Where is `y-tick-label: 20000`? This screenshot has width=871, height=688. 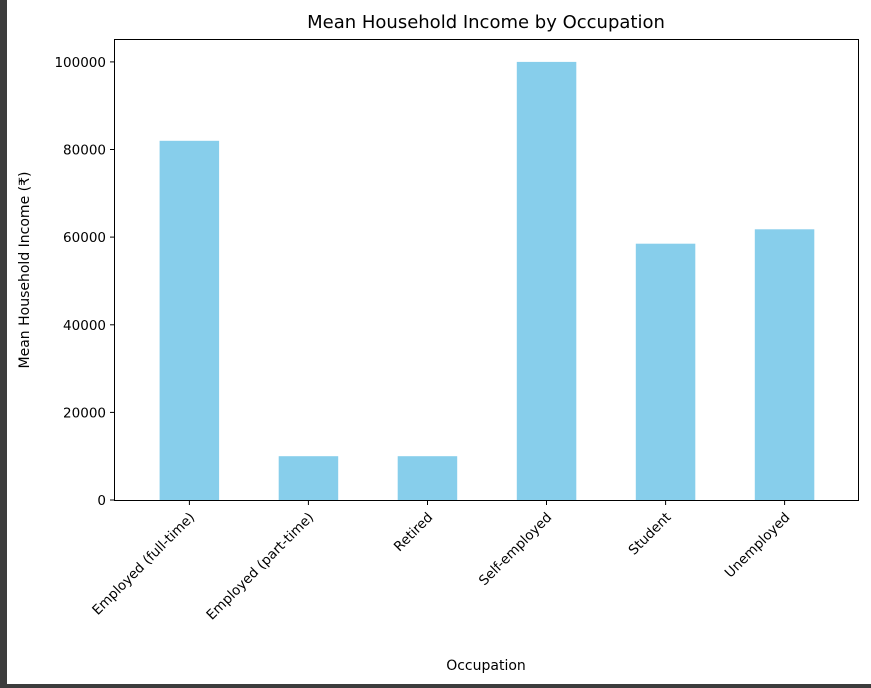 y-tick-label: 20000 is located at coordinates (84, 413).